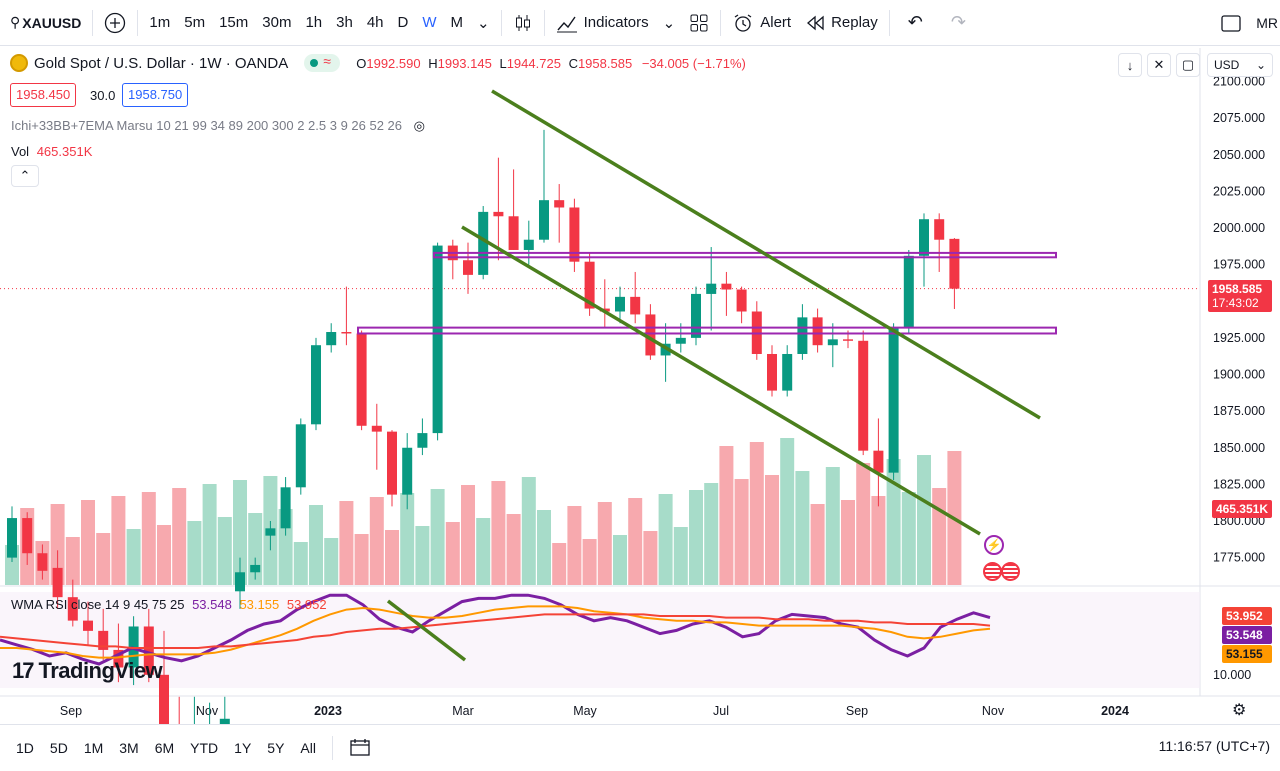 The height and width of the screenshot is (771, 1280). What do you see at coordinates (344, 22) in the screenshot?
I see `interval-3h: 3h` at bounding box center [344, 22].